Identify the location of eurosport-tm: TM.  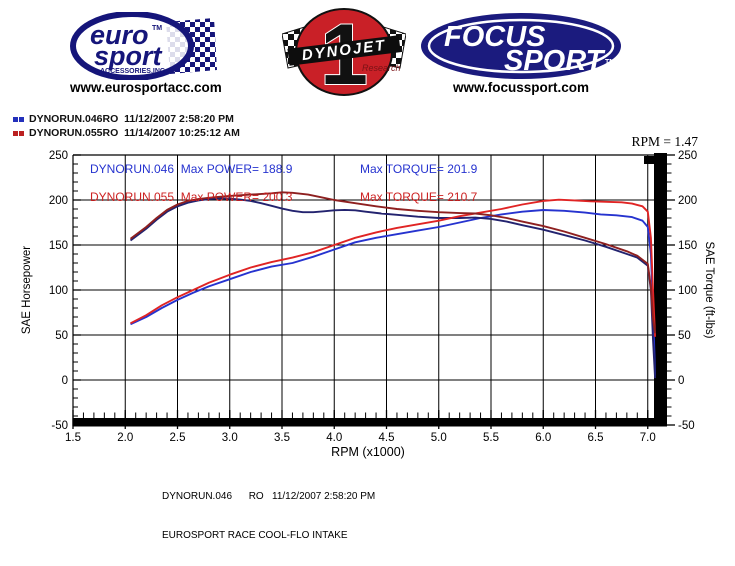
(157, 28).